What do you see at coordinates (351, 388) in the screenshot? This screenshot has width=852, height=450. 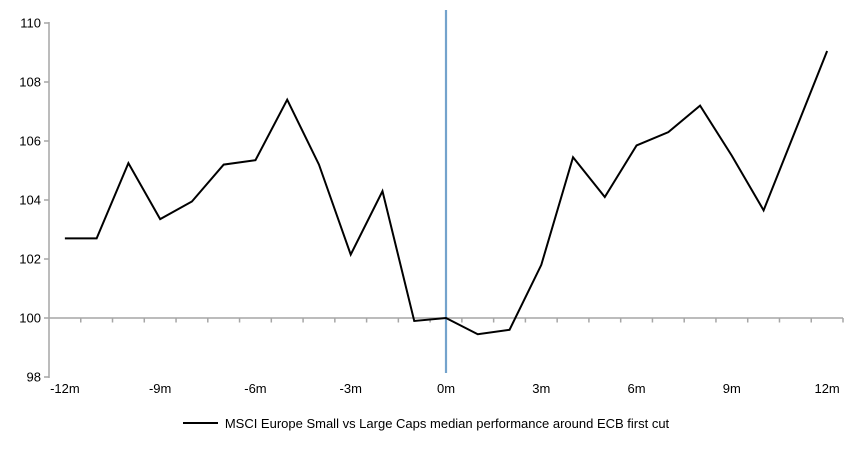 I see `x-axis-tick-label: -3m` at bounding box center [351, 388].